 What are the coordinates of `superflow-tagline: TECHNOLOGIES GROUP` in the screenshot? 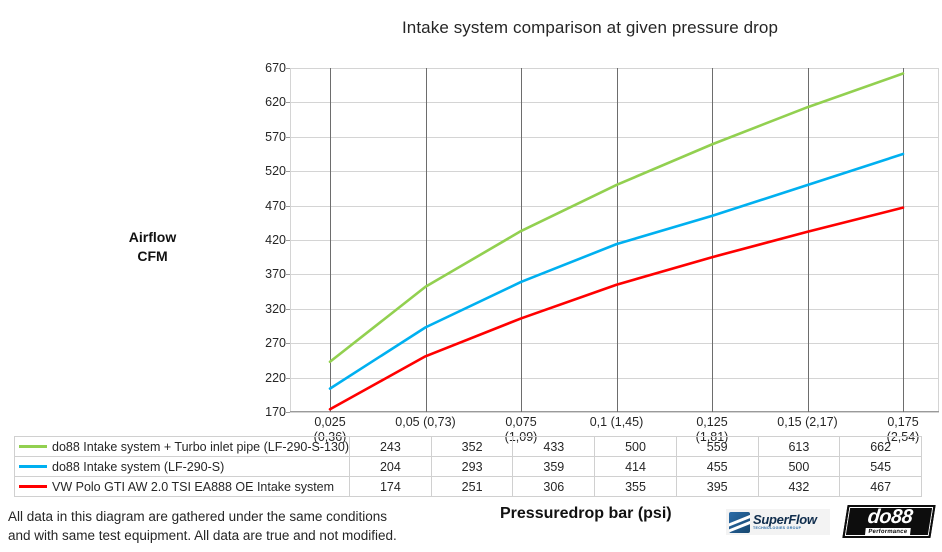 It's located at (777, 527).